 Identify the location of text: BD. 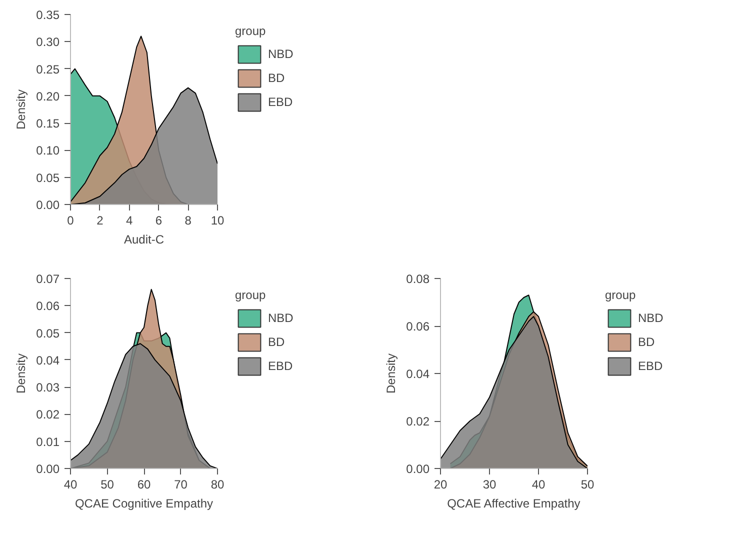
(277, 342).